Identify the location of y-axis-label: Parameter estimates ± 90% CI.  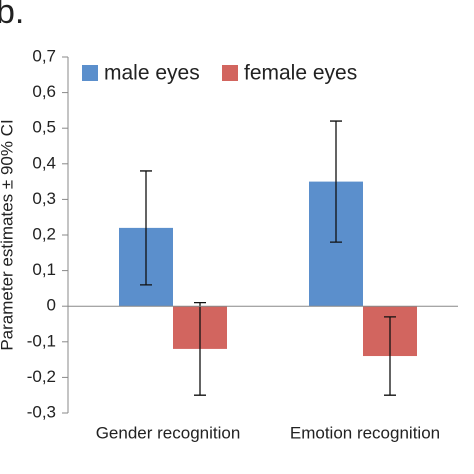
(8, 234).